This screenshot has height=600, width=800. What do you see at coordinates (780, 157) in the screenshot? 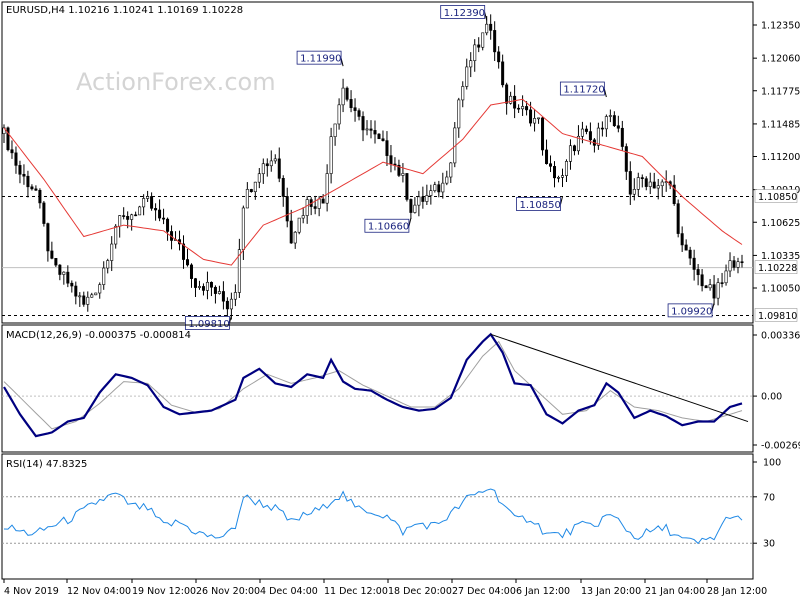
I see `price-tick-label: 1.11200` at bounding box center [780, 157].